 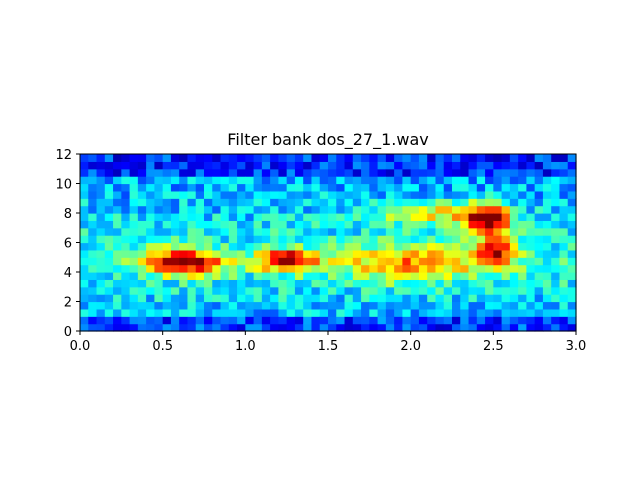 What do you see at coordinates (245, 346) in the screenshot?
I see `x-tick-label: 1.0` at bounding box center [245, 346].